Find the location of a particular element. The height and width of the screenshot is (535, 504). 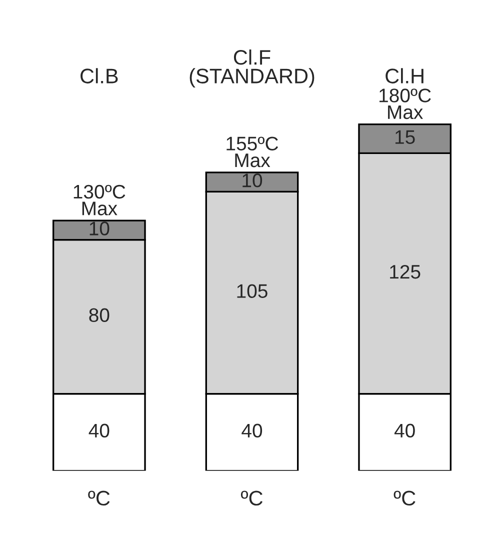

data-label: 105 is located at coordinates (252, 291).